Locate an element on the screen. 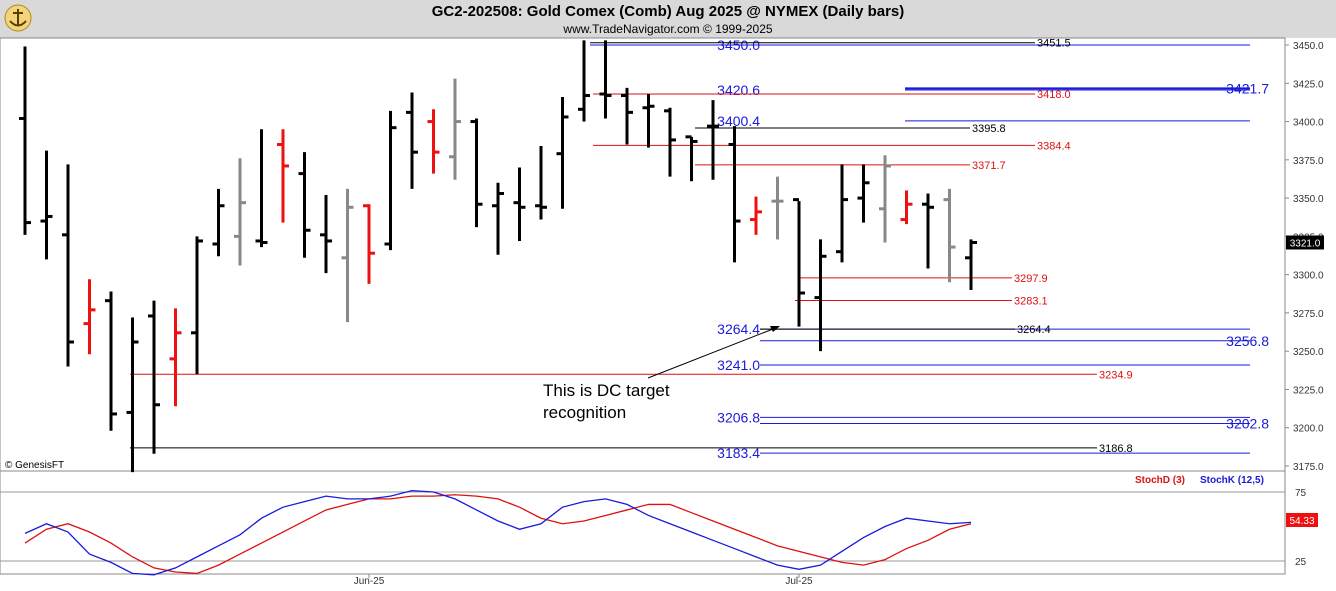 This screenshot has height=591, width=1336. watermark: © GenesisFT is located at coordinates (34, 465).